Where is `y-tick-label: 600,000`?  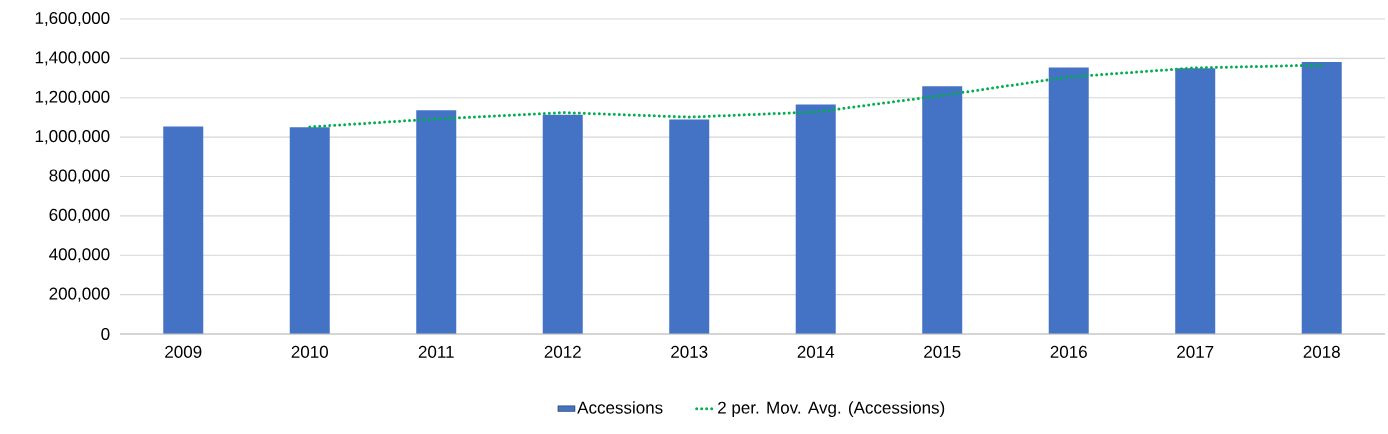
y-tick-label: 600,000 is located at coordinates (79, 215).